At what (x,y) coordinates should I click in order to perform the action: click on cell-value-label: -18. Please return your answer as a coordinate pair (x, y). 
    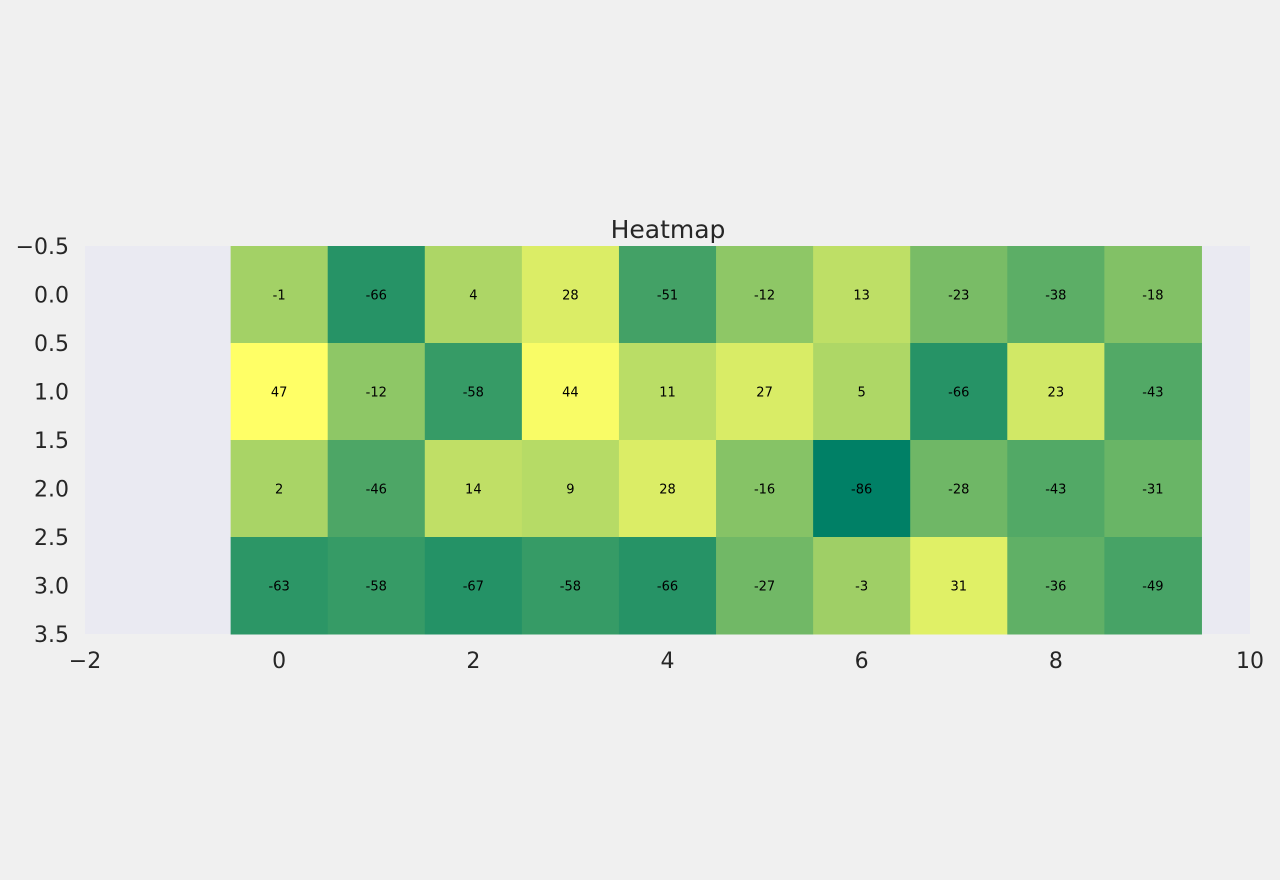
    Looking at the image, I should click on (1152, 296).